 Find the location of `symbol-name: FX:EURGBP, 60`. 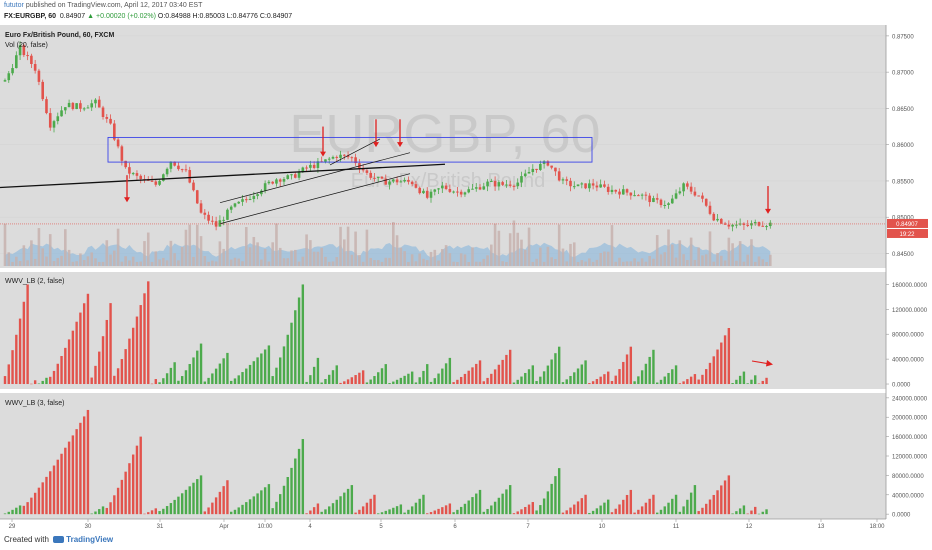

symbol-name: FX:EURGBP, 60 is located at coordinates (30, 16).